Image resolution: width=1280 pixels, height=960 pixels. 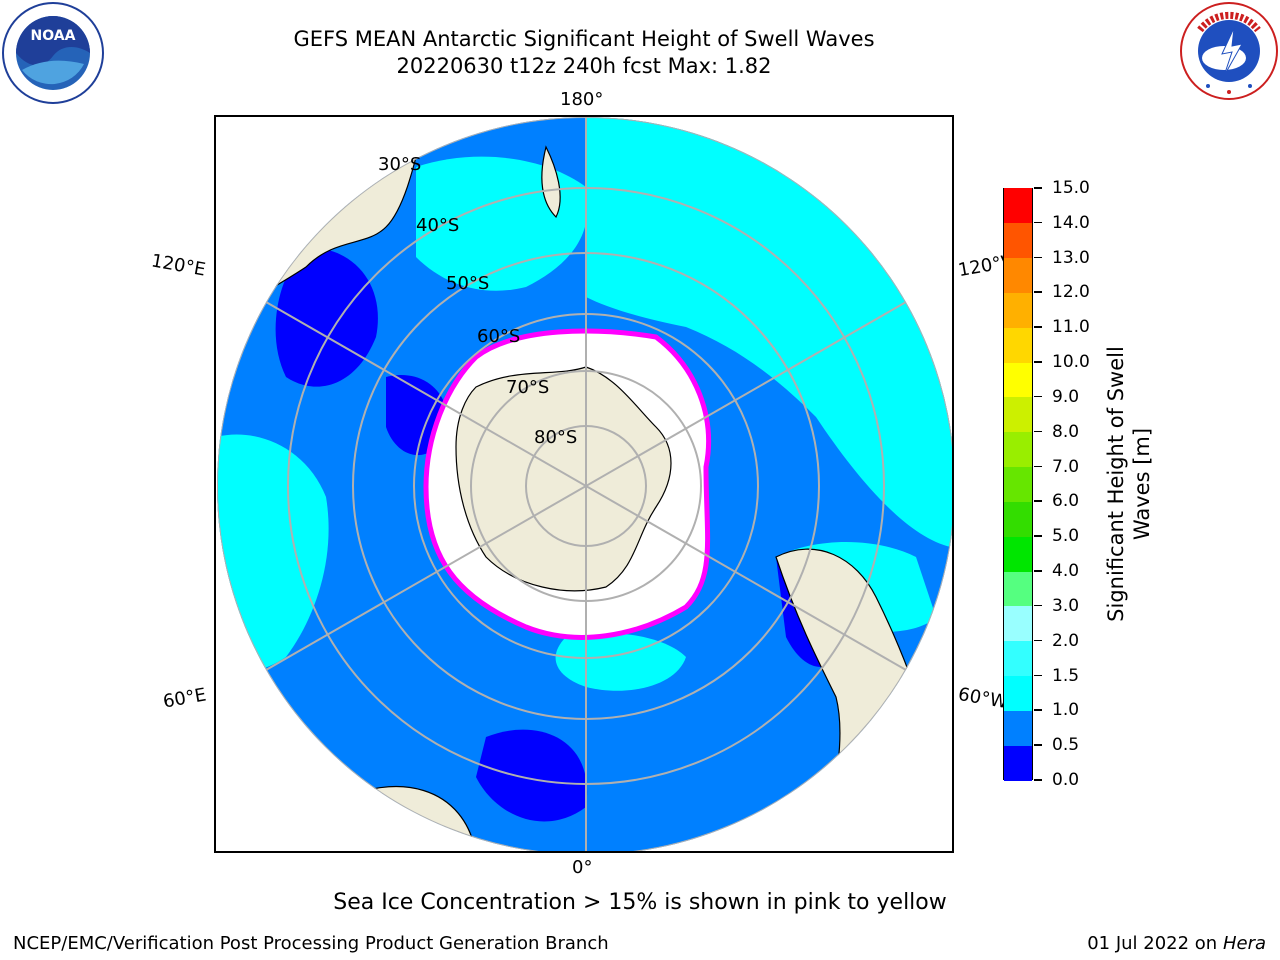 I want to click on land-madagascar, so click(x=257, y=793).